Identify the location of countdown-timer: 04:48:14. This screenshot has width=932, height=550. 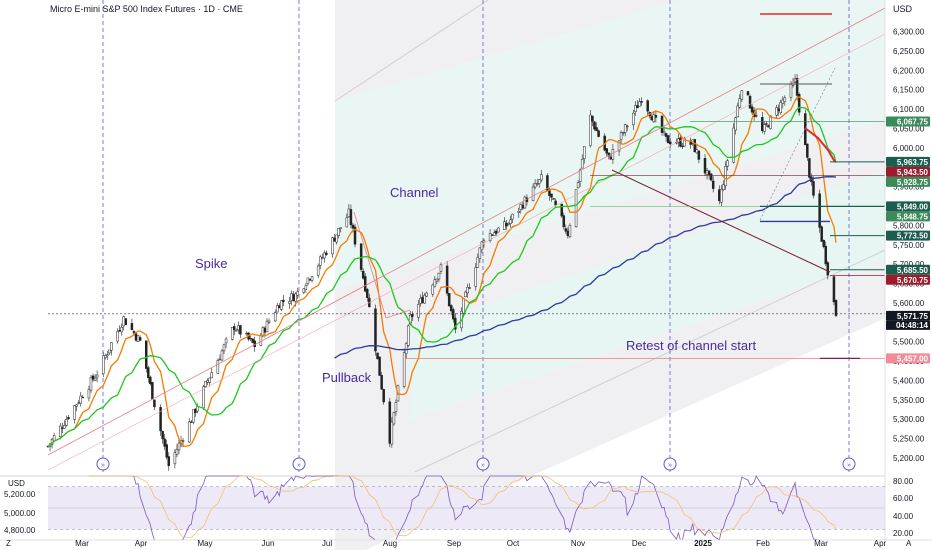
(912, 325).